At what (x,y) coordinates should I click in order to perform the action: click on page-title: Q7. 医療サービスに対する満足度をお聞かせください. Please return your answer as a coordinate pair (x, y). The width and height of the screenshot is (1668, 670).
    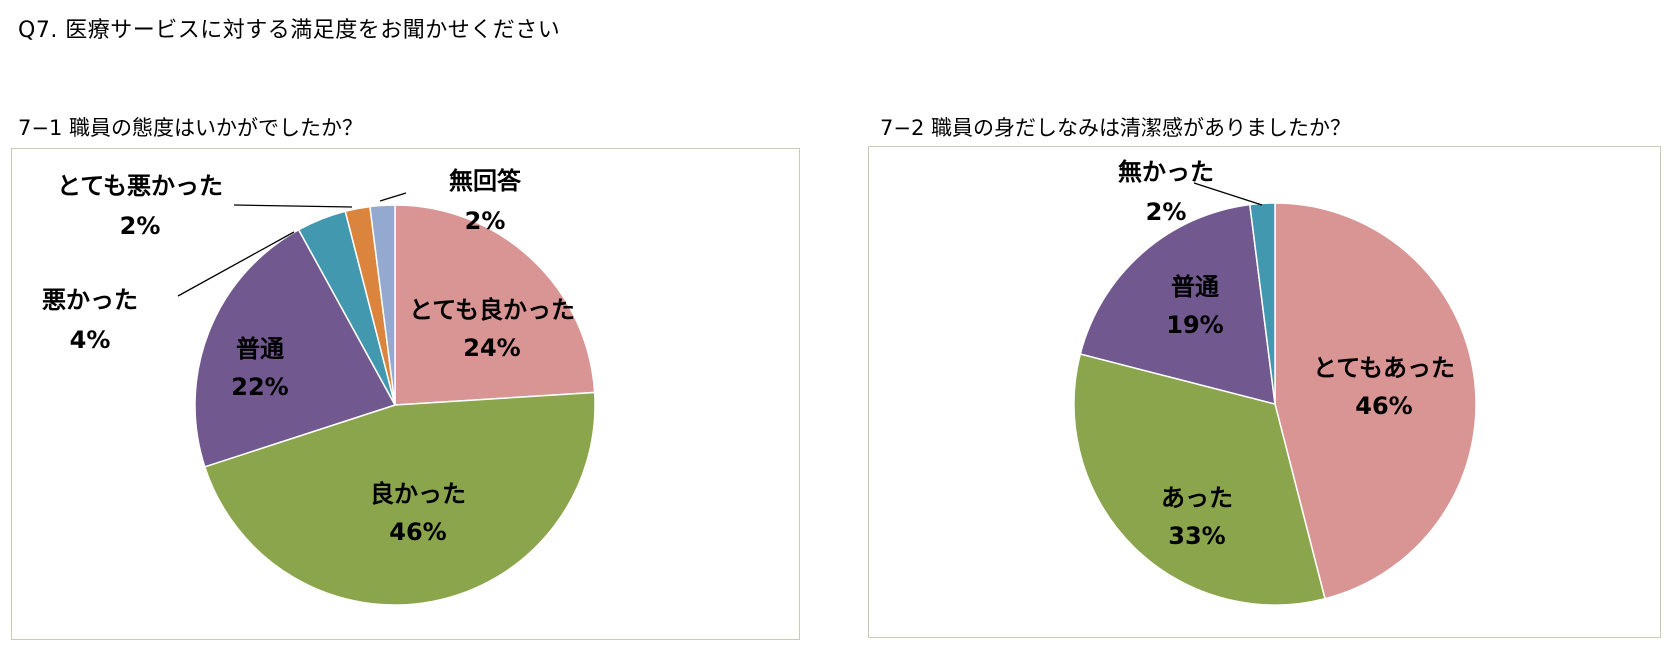
    Looking at the image, I should click on (289, 30).